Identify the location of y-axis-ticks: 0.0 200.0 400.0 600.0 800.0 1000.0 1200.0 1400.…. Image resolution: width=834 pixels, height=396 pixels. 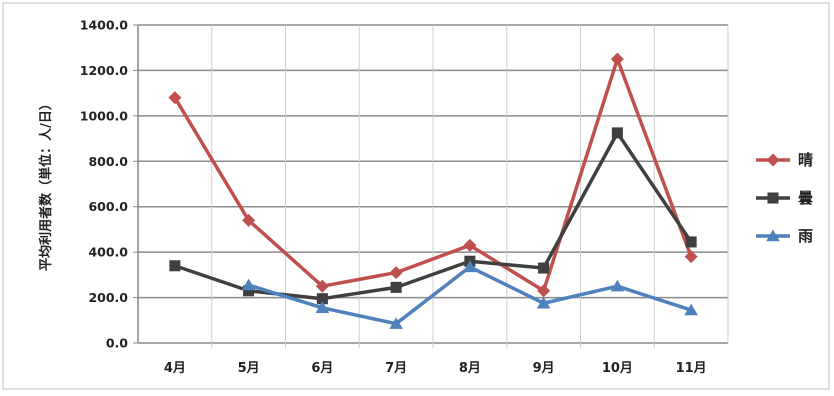
(104, 184).